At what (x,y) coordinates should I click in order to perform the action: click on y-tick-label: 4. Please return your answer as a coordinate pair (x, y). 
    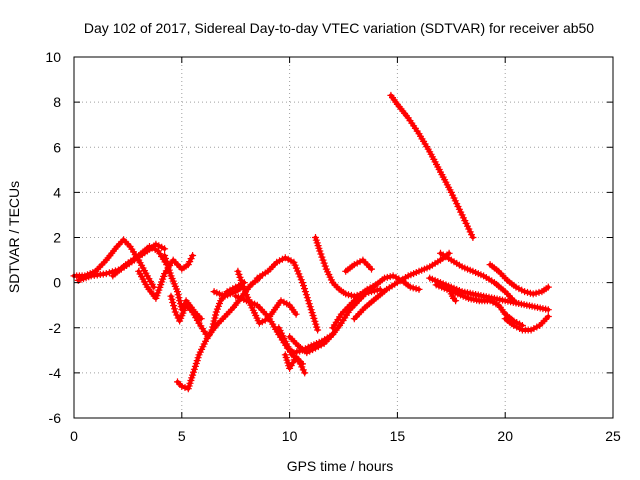
    Looking at the image, I should click on (57, 192).